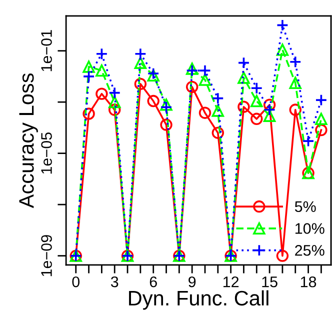 The height and width of the screenshot is (332, 332). What do you see at coordinates (192, 282) in the screenshot?
I see `x-tick-label: 9` at bounding box center [192, 282].